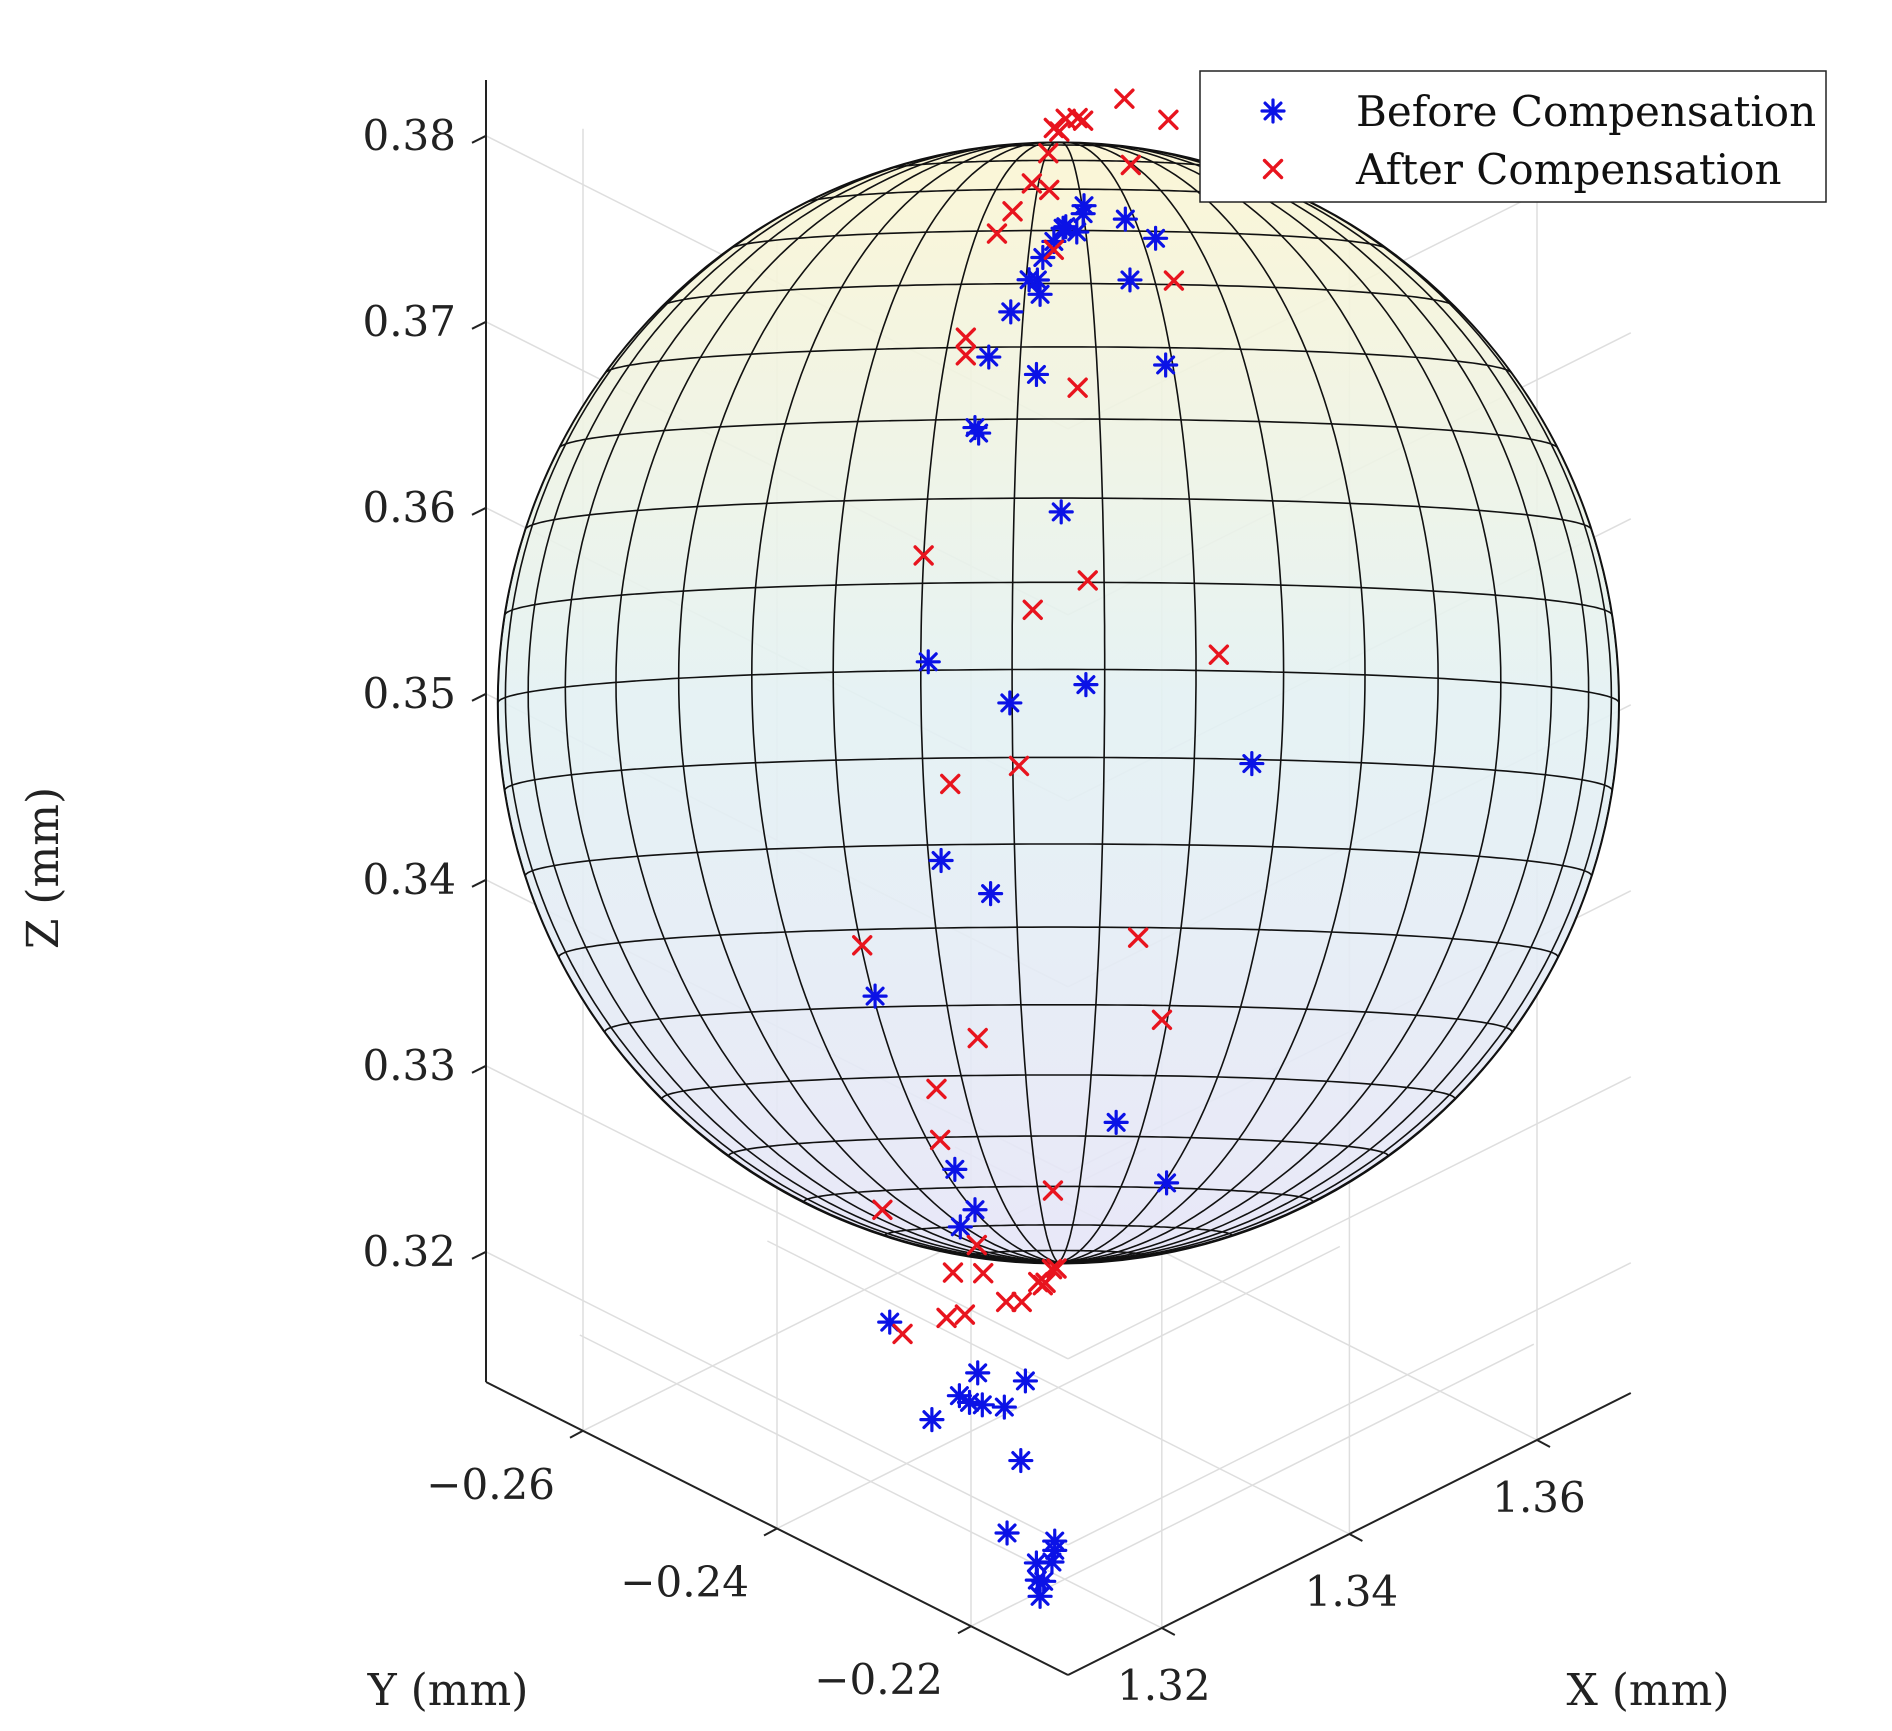 Image resolution: width=1892 pixels, height=1731 pixels. I want to click on x-axis-label: X (mm), so click(1647, 1690).